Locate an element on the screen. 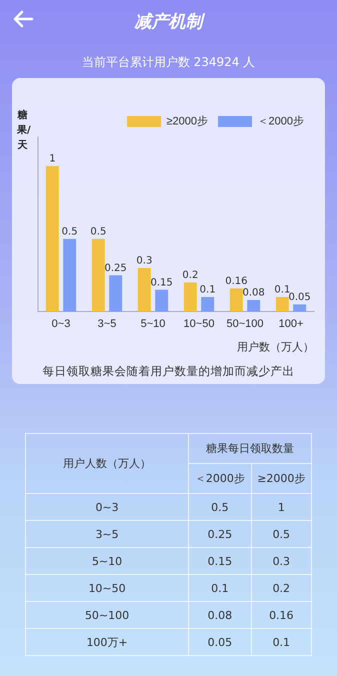  x-tick-label: 100+ is located at coordinates (291, 324).